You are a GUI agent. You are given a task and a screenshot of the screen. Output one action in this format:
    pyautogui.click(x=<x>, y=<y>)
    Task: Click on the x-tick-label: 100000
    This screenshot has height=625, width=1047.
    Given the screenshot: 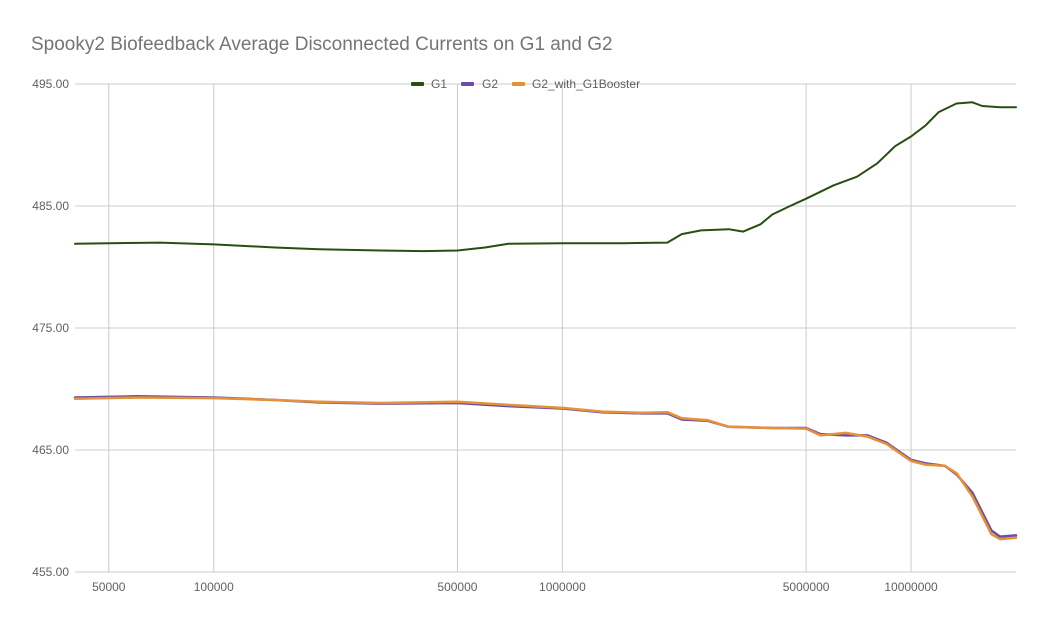 What is the action you would take?
    pyautogui.click(x=214, y=587)
    